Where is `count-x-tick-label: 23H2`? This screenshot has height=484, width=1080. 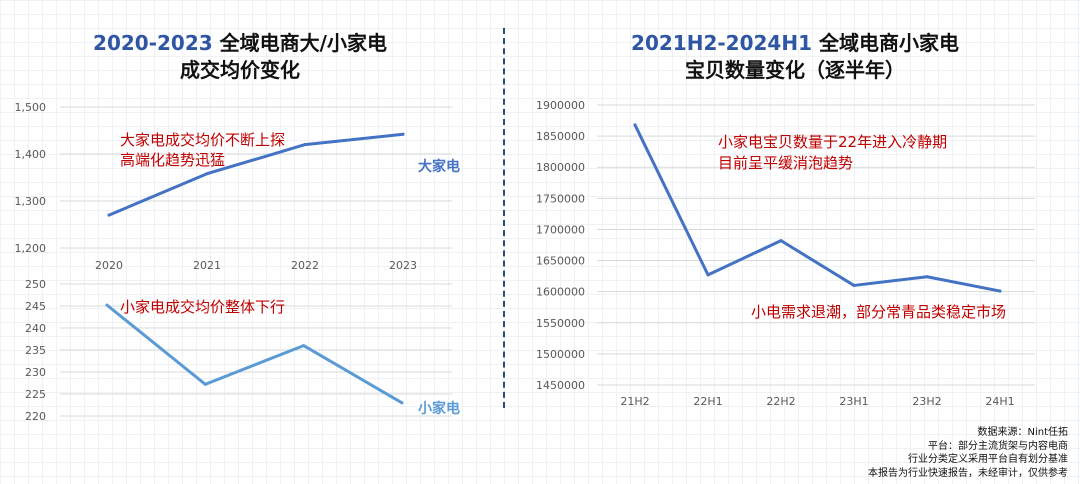 count-x-tick-label: 23H2 is located at coordinates (926, 401).